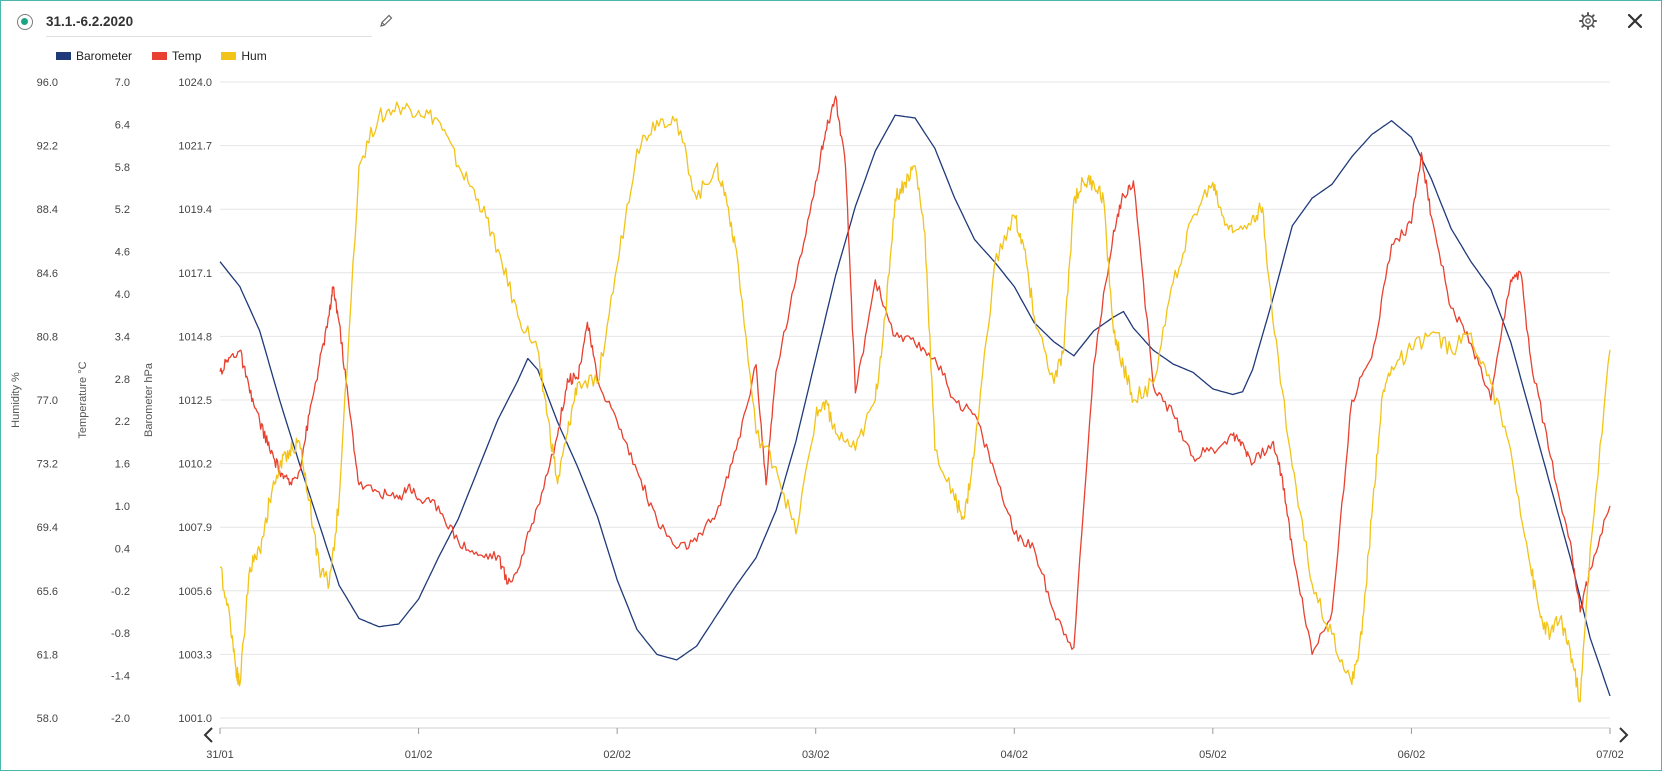  I want to click on x-tick-label: 04/02, so click(1015, 755).